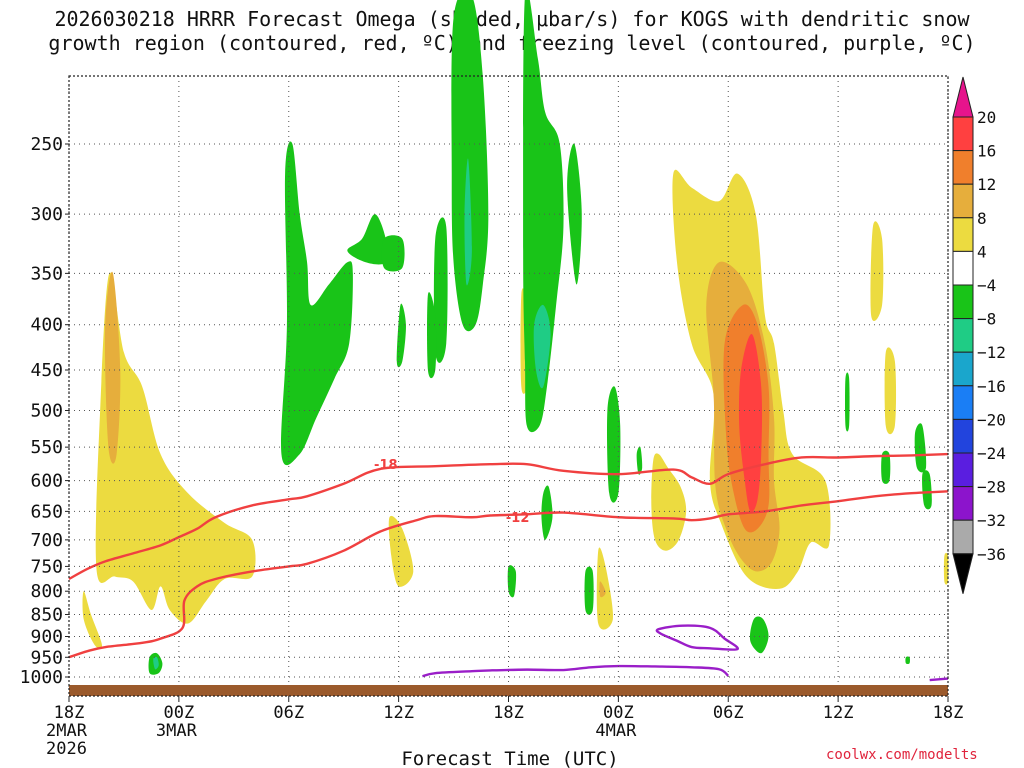 The height and width of the screenshot is (768, 1024). What do you see at coordinates (41, 677) in the screenshot?
I see `y-tick-label-1000: 1000` at bounding box center [41, 677].